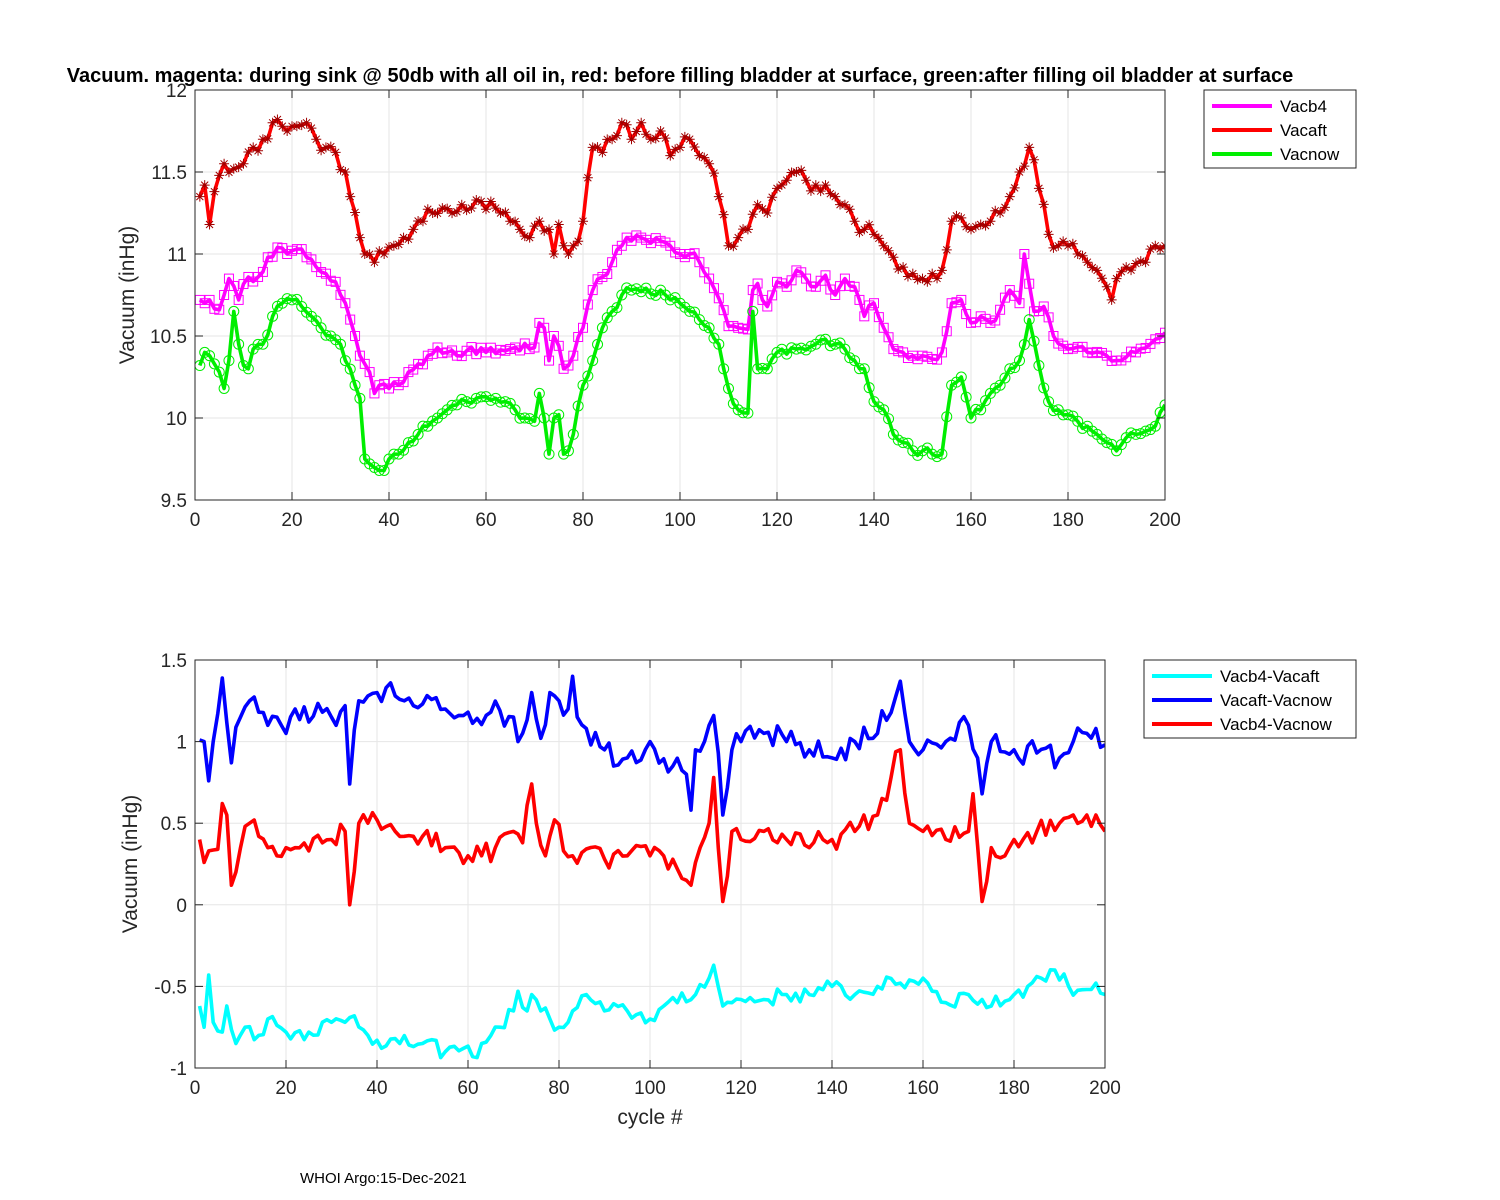  Describe the element at coordinates (651, 1011) in the screenshot. I see `series-vacb4-vacaft` at that location.